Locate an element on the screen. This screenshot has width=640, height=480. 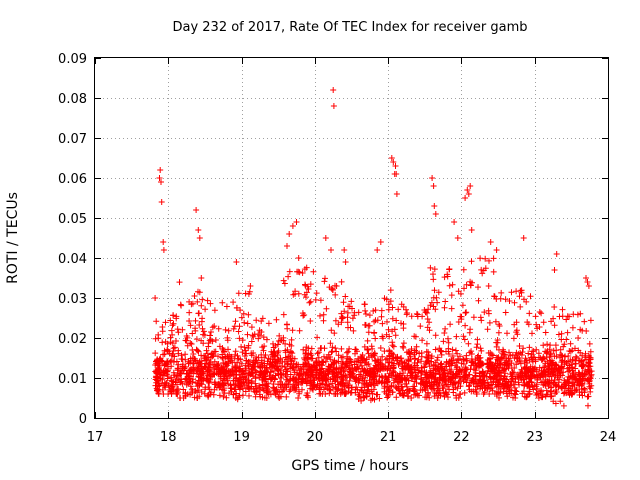
x-axis-label: GPS time / hours is located at coordinates (349, 466).